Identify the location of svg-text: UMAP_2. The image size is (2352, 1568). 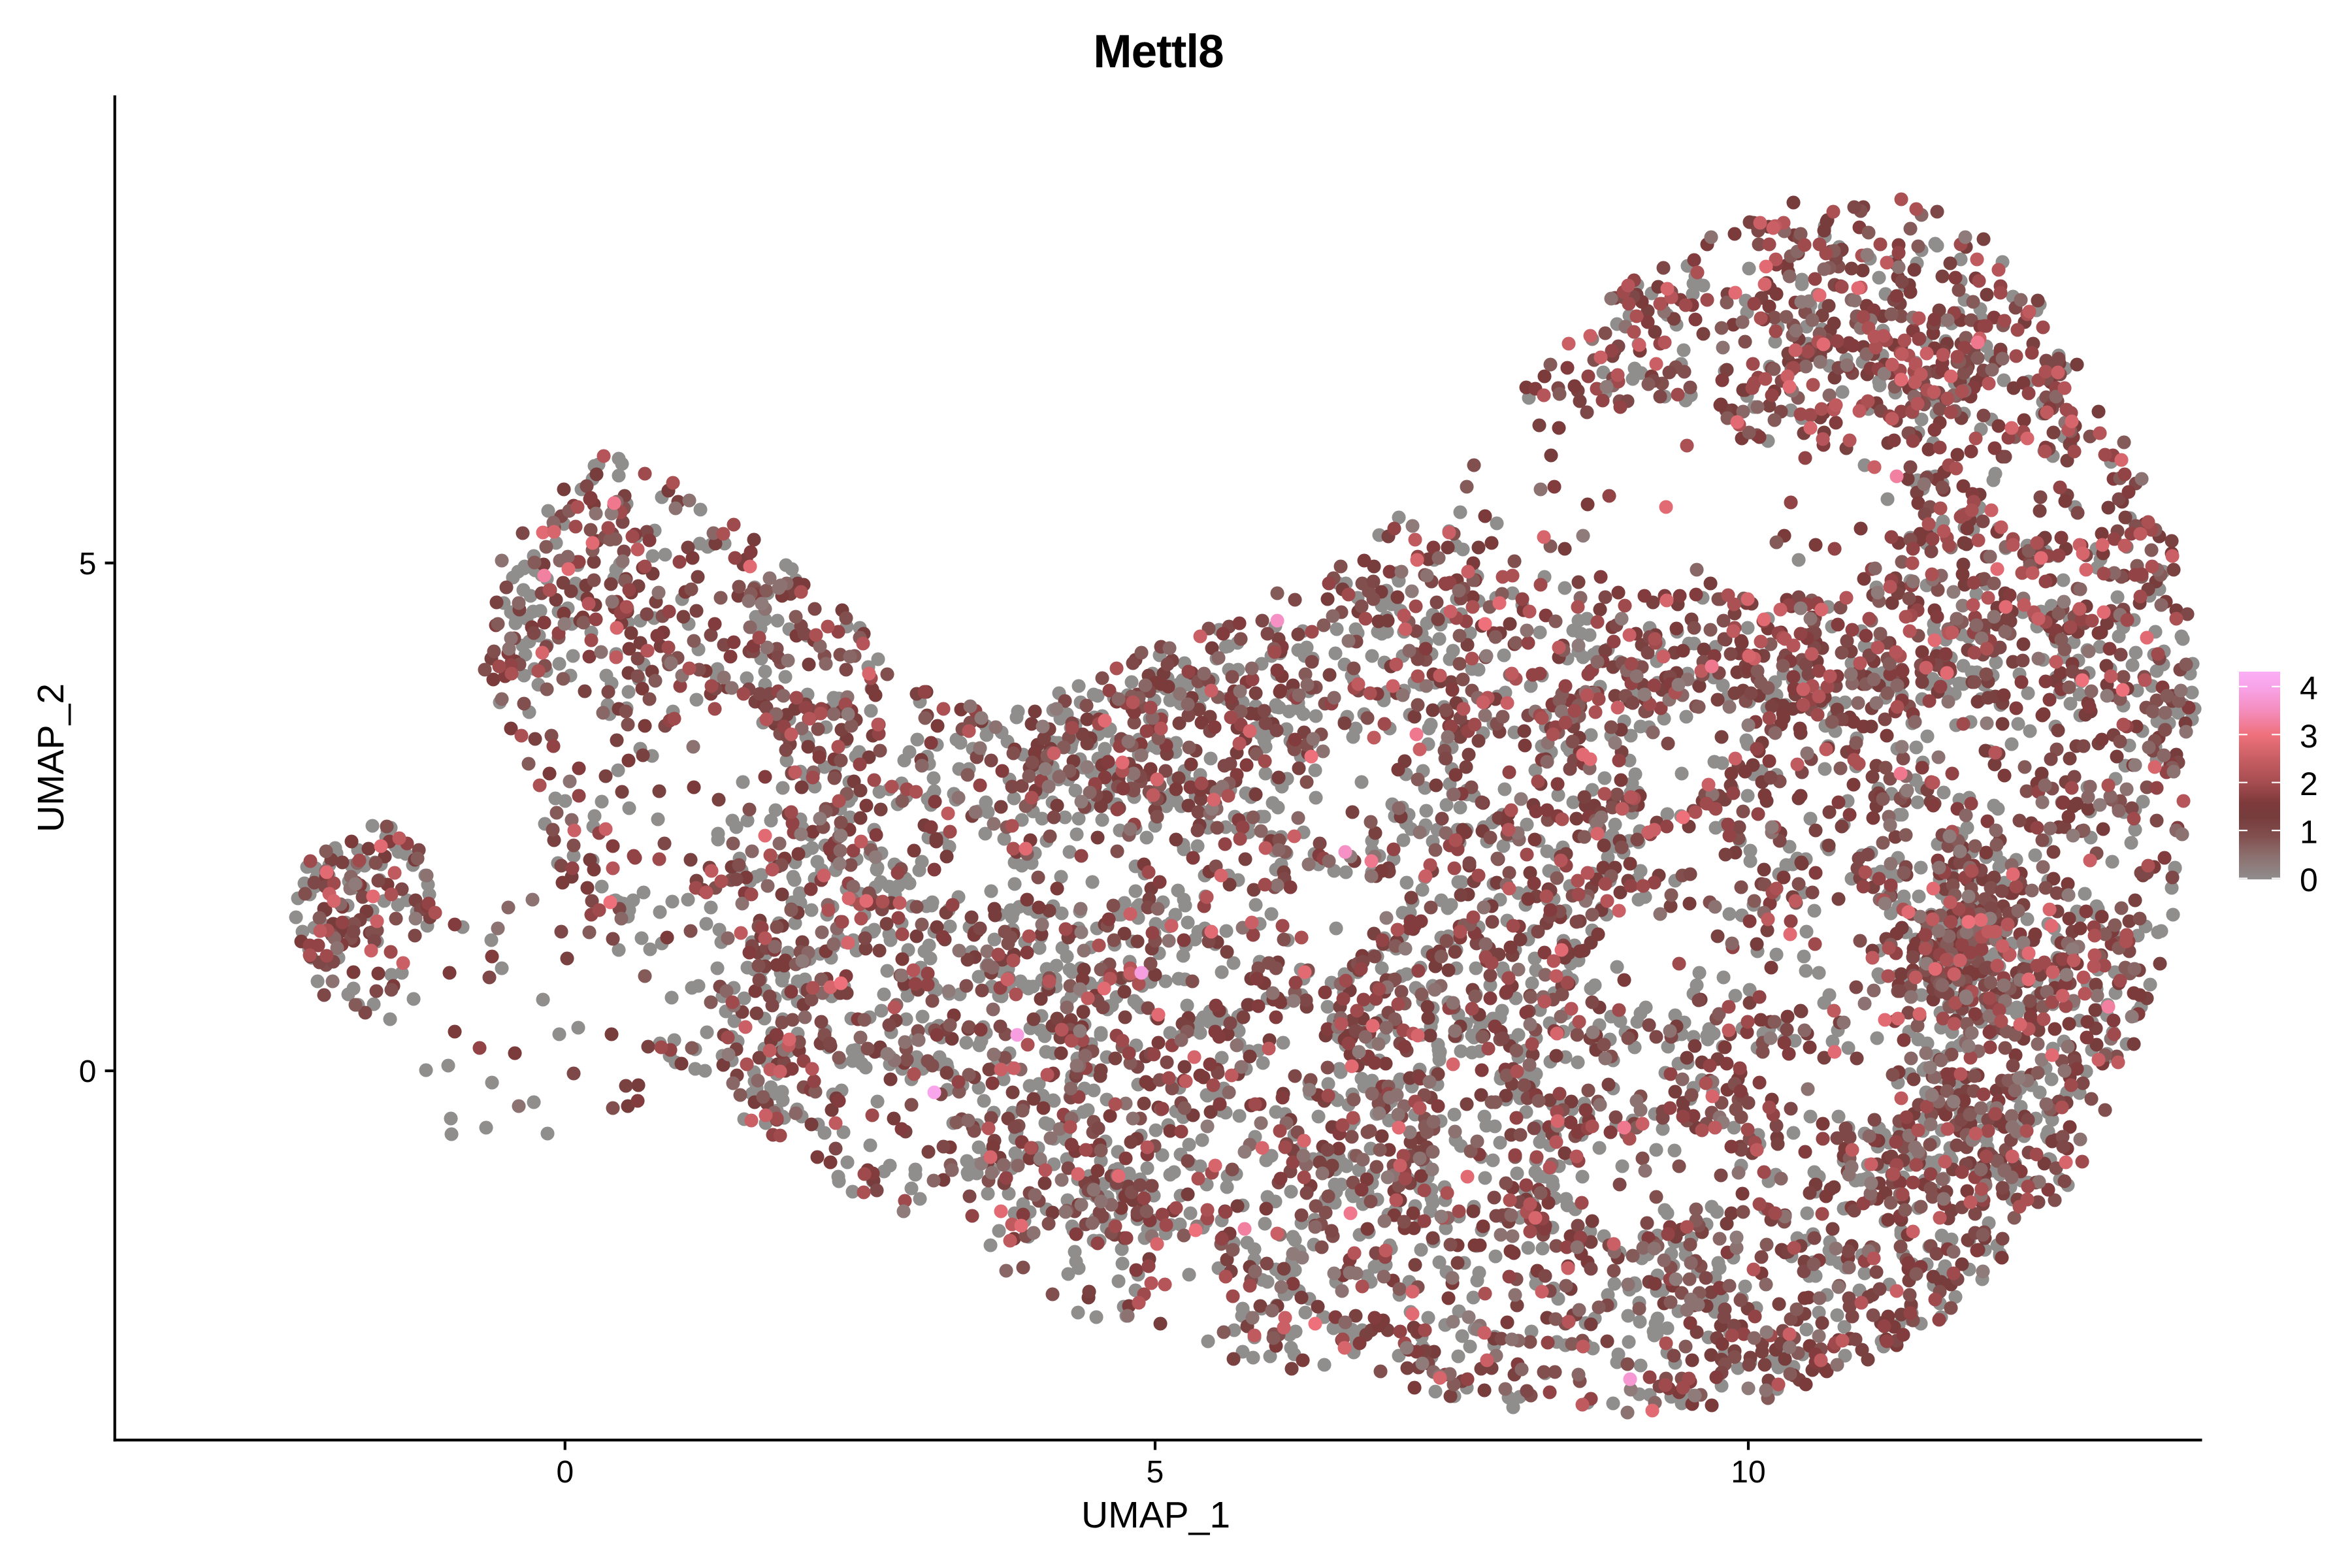
(51, 757).